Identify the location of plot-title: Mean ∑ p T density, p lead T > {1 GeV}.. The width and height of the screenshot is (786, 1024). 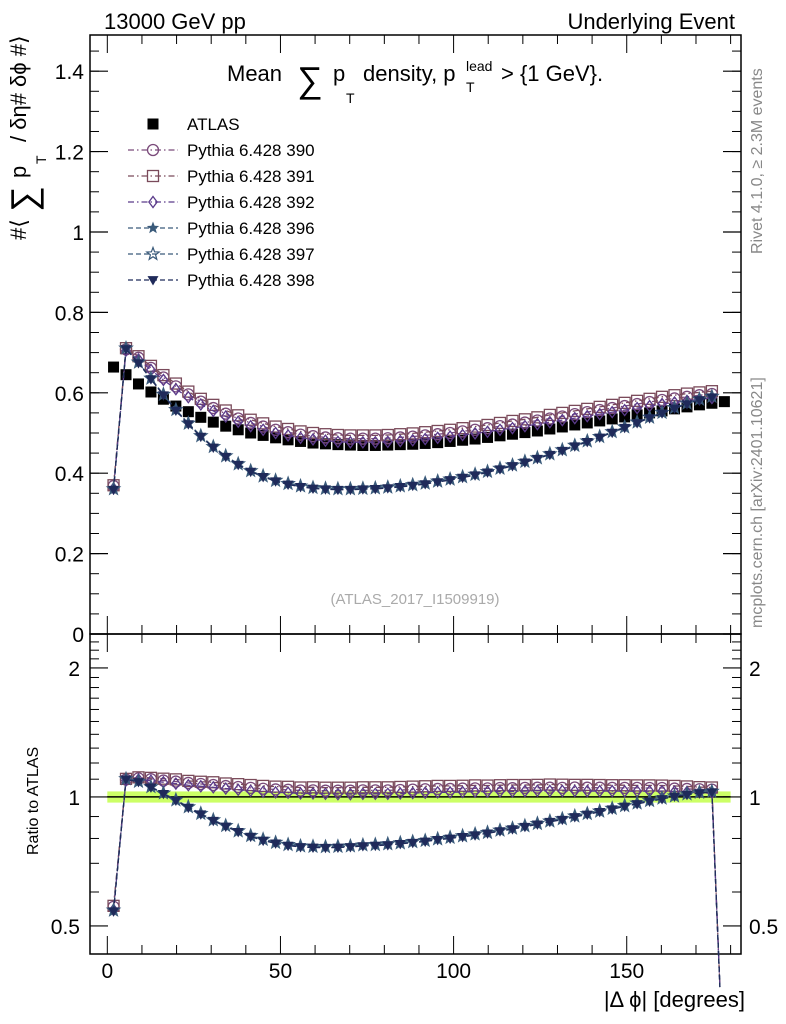
(415, 82).